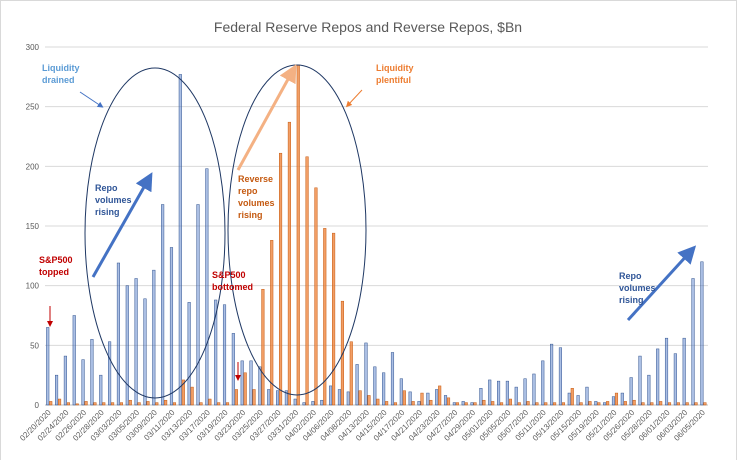 This screenshot has width=737, height=460. I want to click on y-tick-label: 200, so click(33, 166).